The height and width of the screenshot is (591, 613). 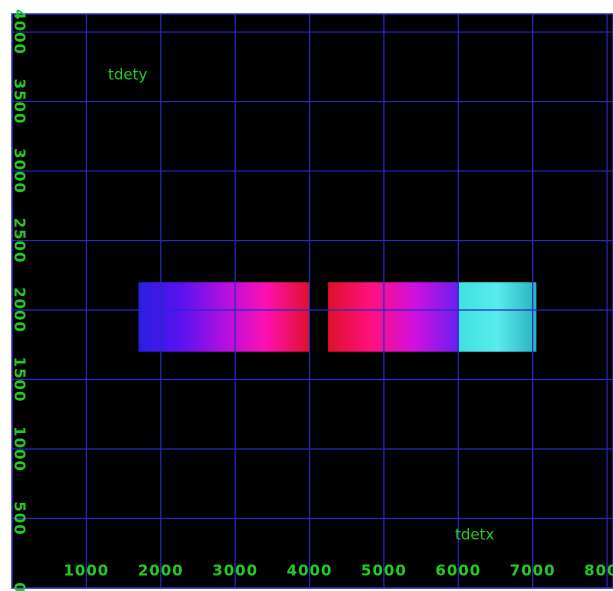 What do you see at coordinates (384, 571) in the screenshot?
I see `x-tick-label: 5000` at bounding box center [384, 571].